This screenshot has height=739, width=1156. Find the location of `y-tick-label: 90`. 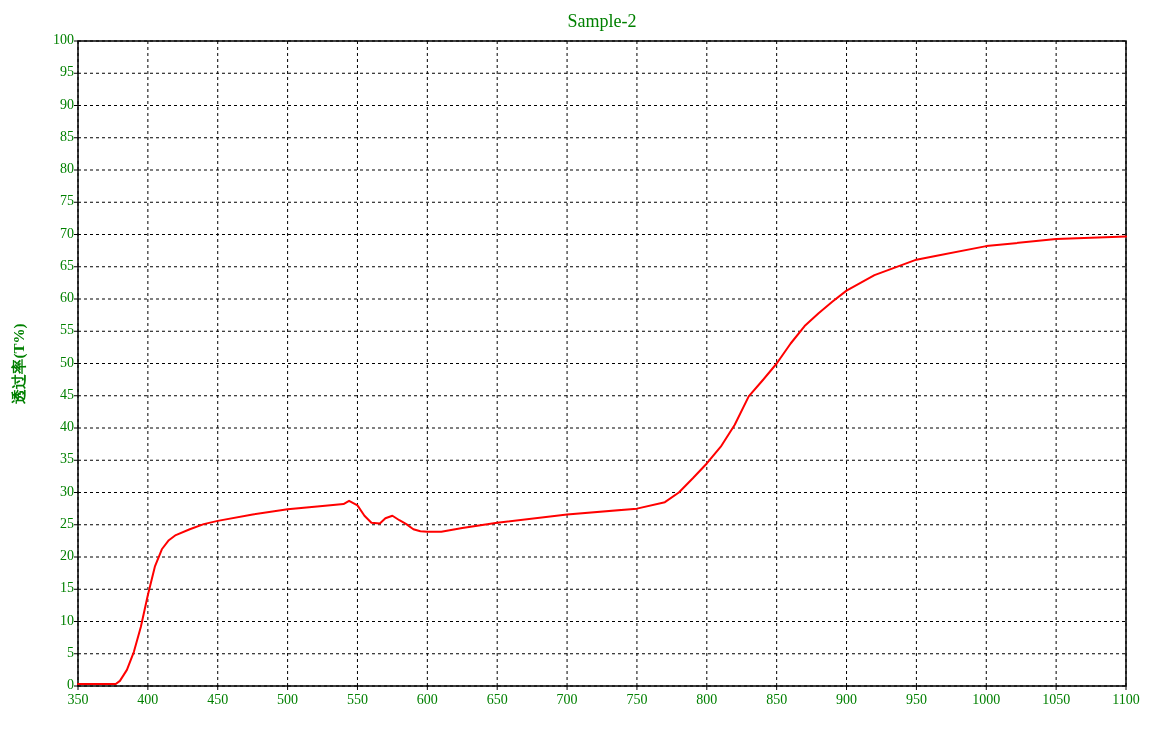

y-tick-label: 90 is located at coordinates (67, 104).